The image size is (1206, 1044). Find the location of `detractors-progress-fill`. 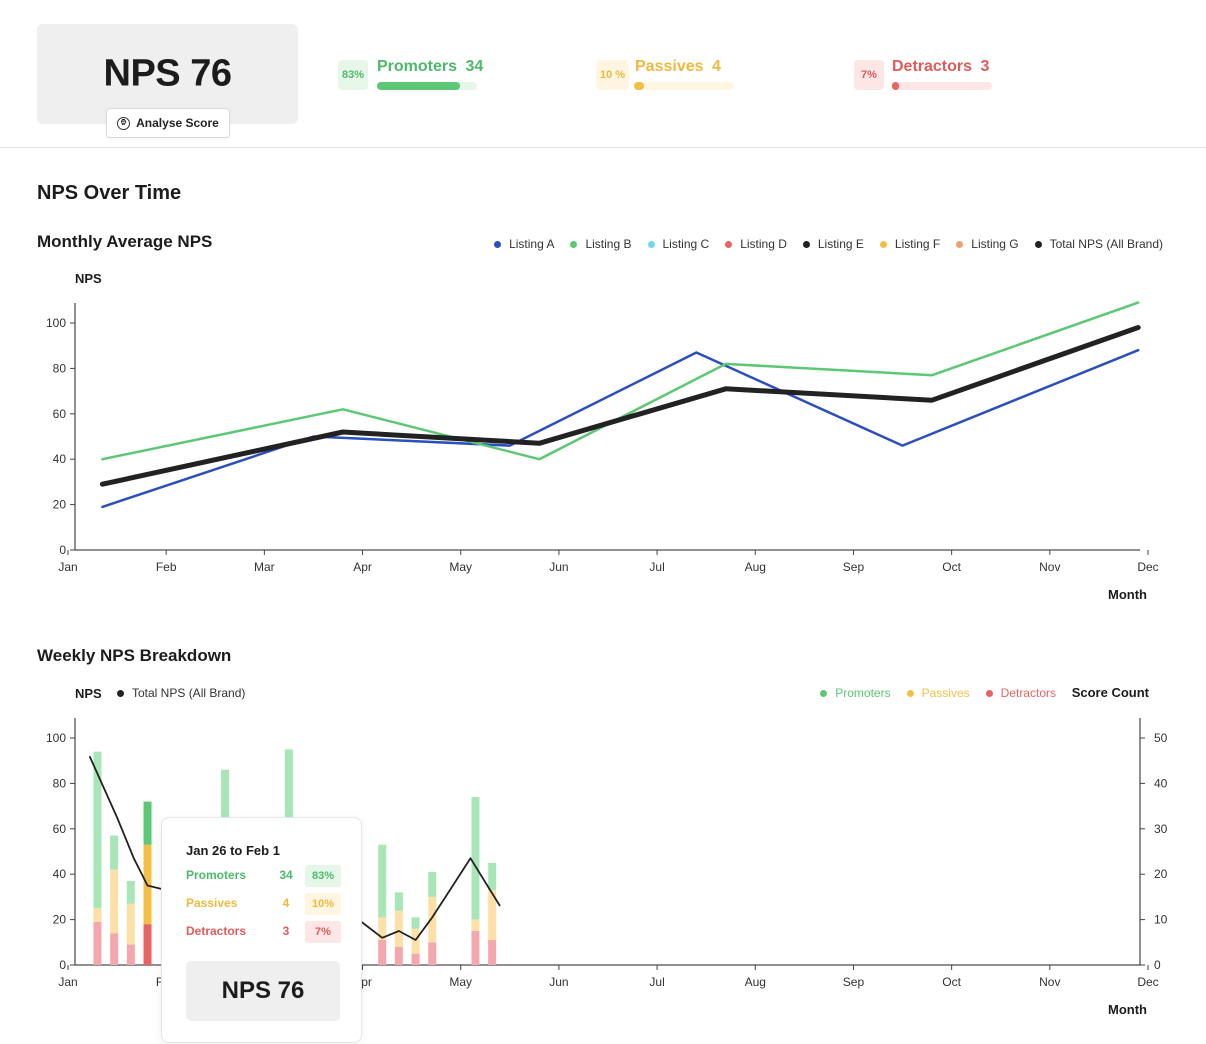

detractors-progress-fill is located at coordinates (895, 86).